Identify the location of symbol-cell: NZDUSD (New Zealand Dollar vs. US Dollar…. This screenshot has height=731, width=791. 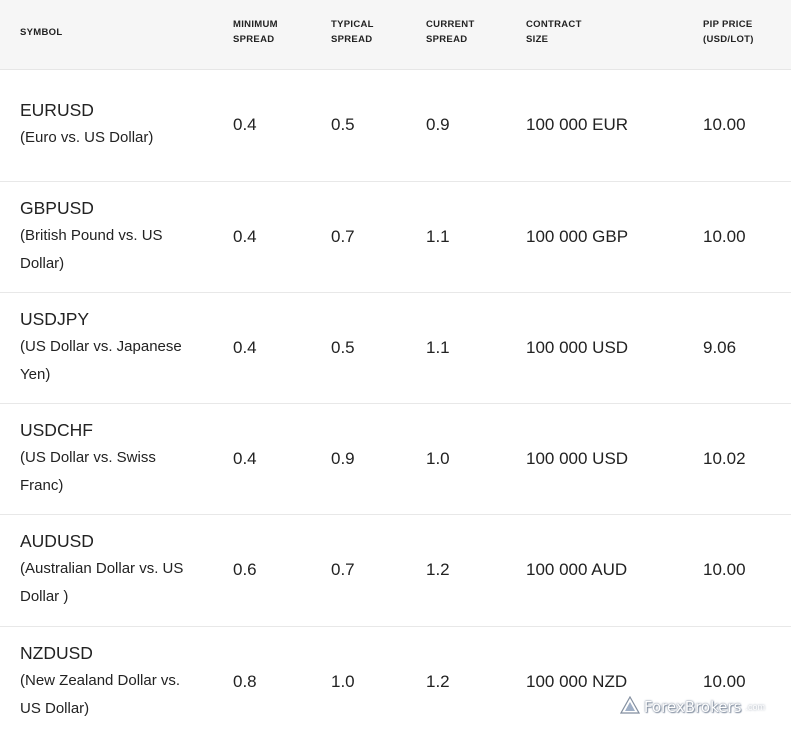
(105, 681).